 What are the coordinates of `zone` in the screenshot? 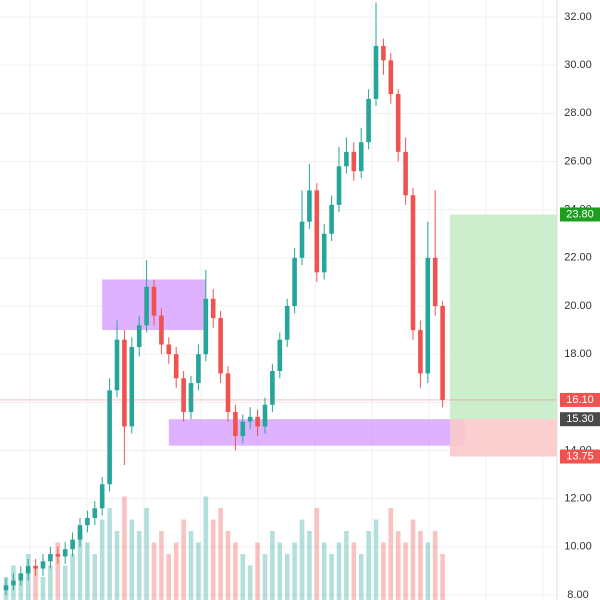 It's located at (316, 432).